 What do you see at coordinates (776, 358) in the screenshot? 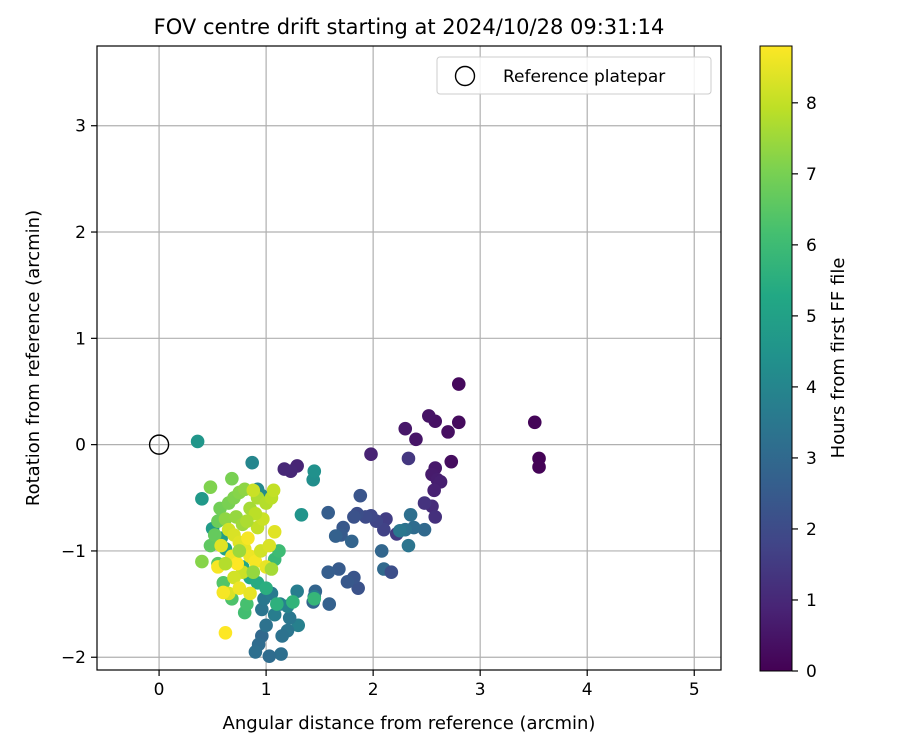
I see `colorbar-gradient` at bounding box center [776, 358].